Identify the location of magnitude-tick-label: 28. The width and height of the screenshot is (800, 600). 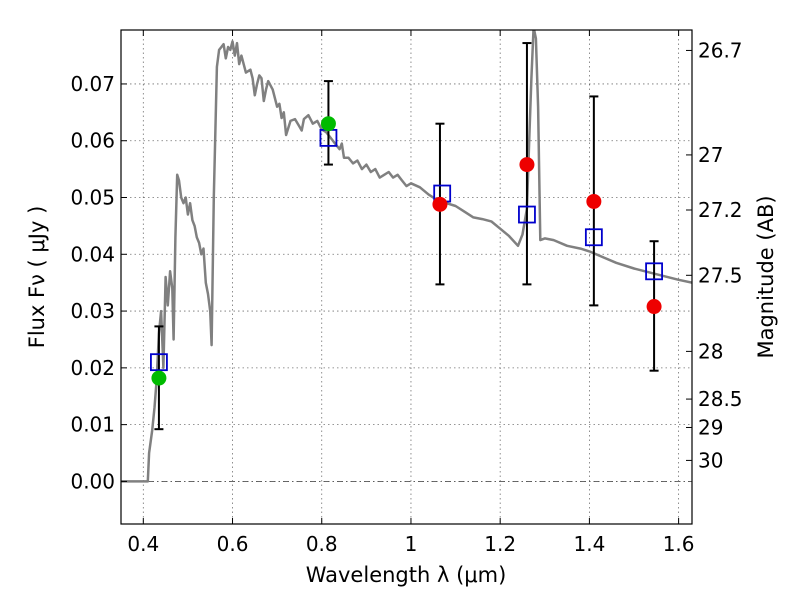
(710, 351).